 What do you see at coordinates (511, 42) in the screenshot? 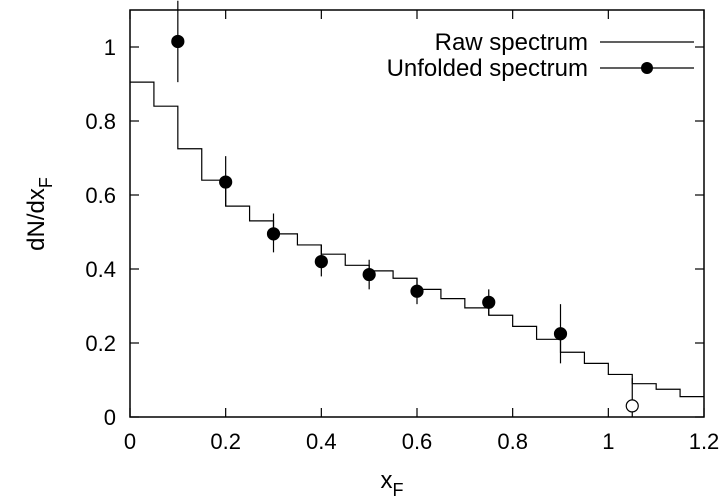
I see `legend-label-raw: Raw spectrum` at bounding box center [511, 42].